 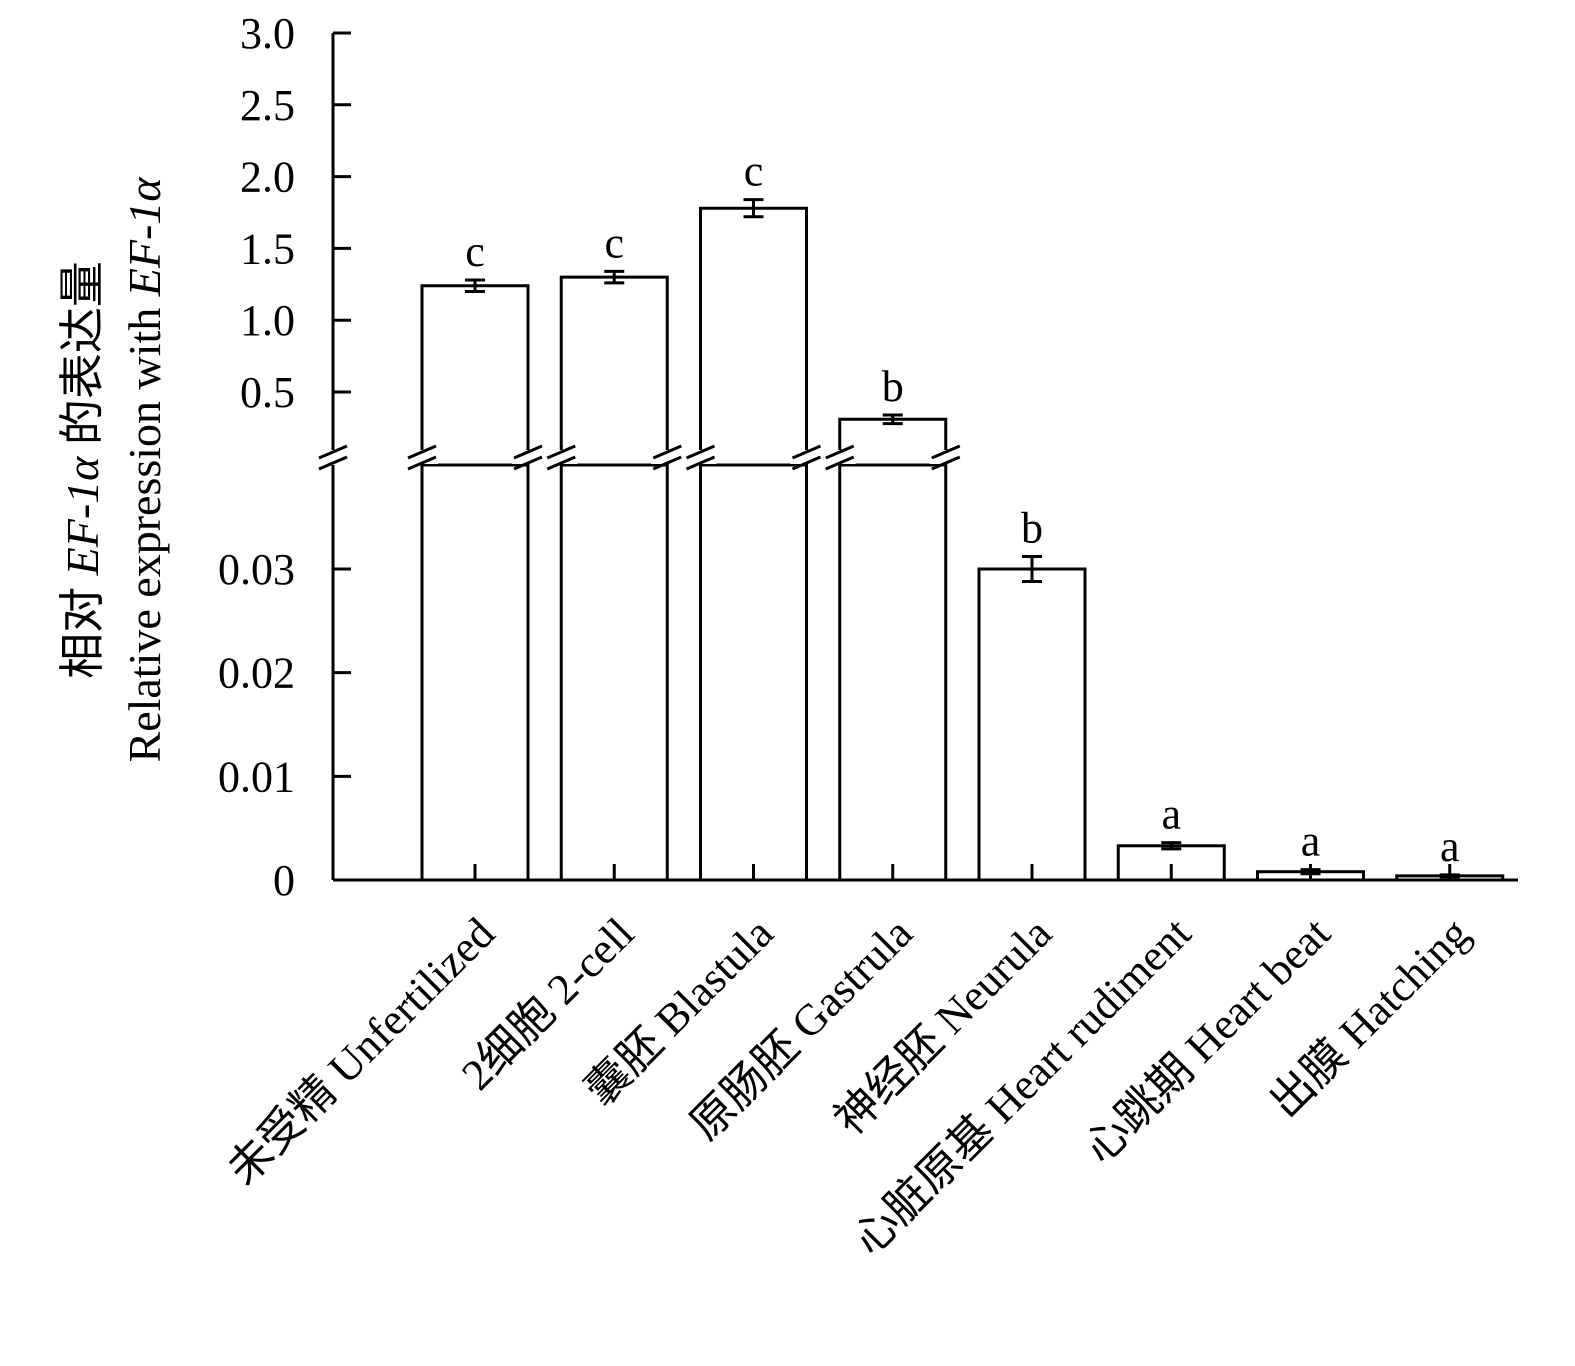 What do you see at coordinates (333, 452) in the screenshot?
I see `y-axis-break-b` at bounding box center [333, 452].